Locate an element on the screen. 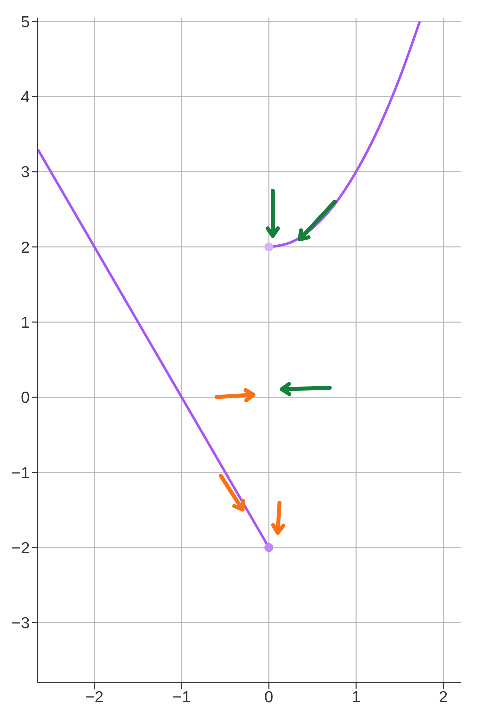 The width and height of the screenshot is (479, 722). y-tick-label: 0 is located at coordinates (25, 399).